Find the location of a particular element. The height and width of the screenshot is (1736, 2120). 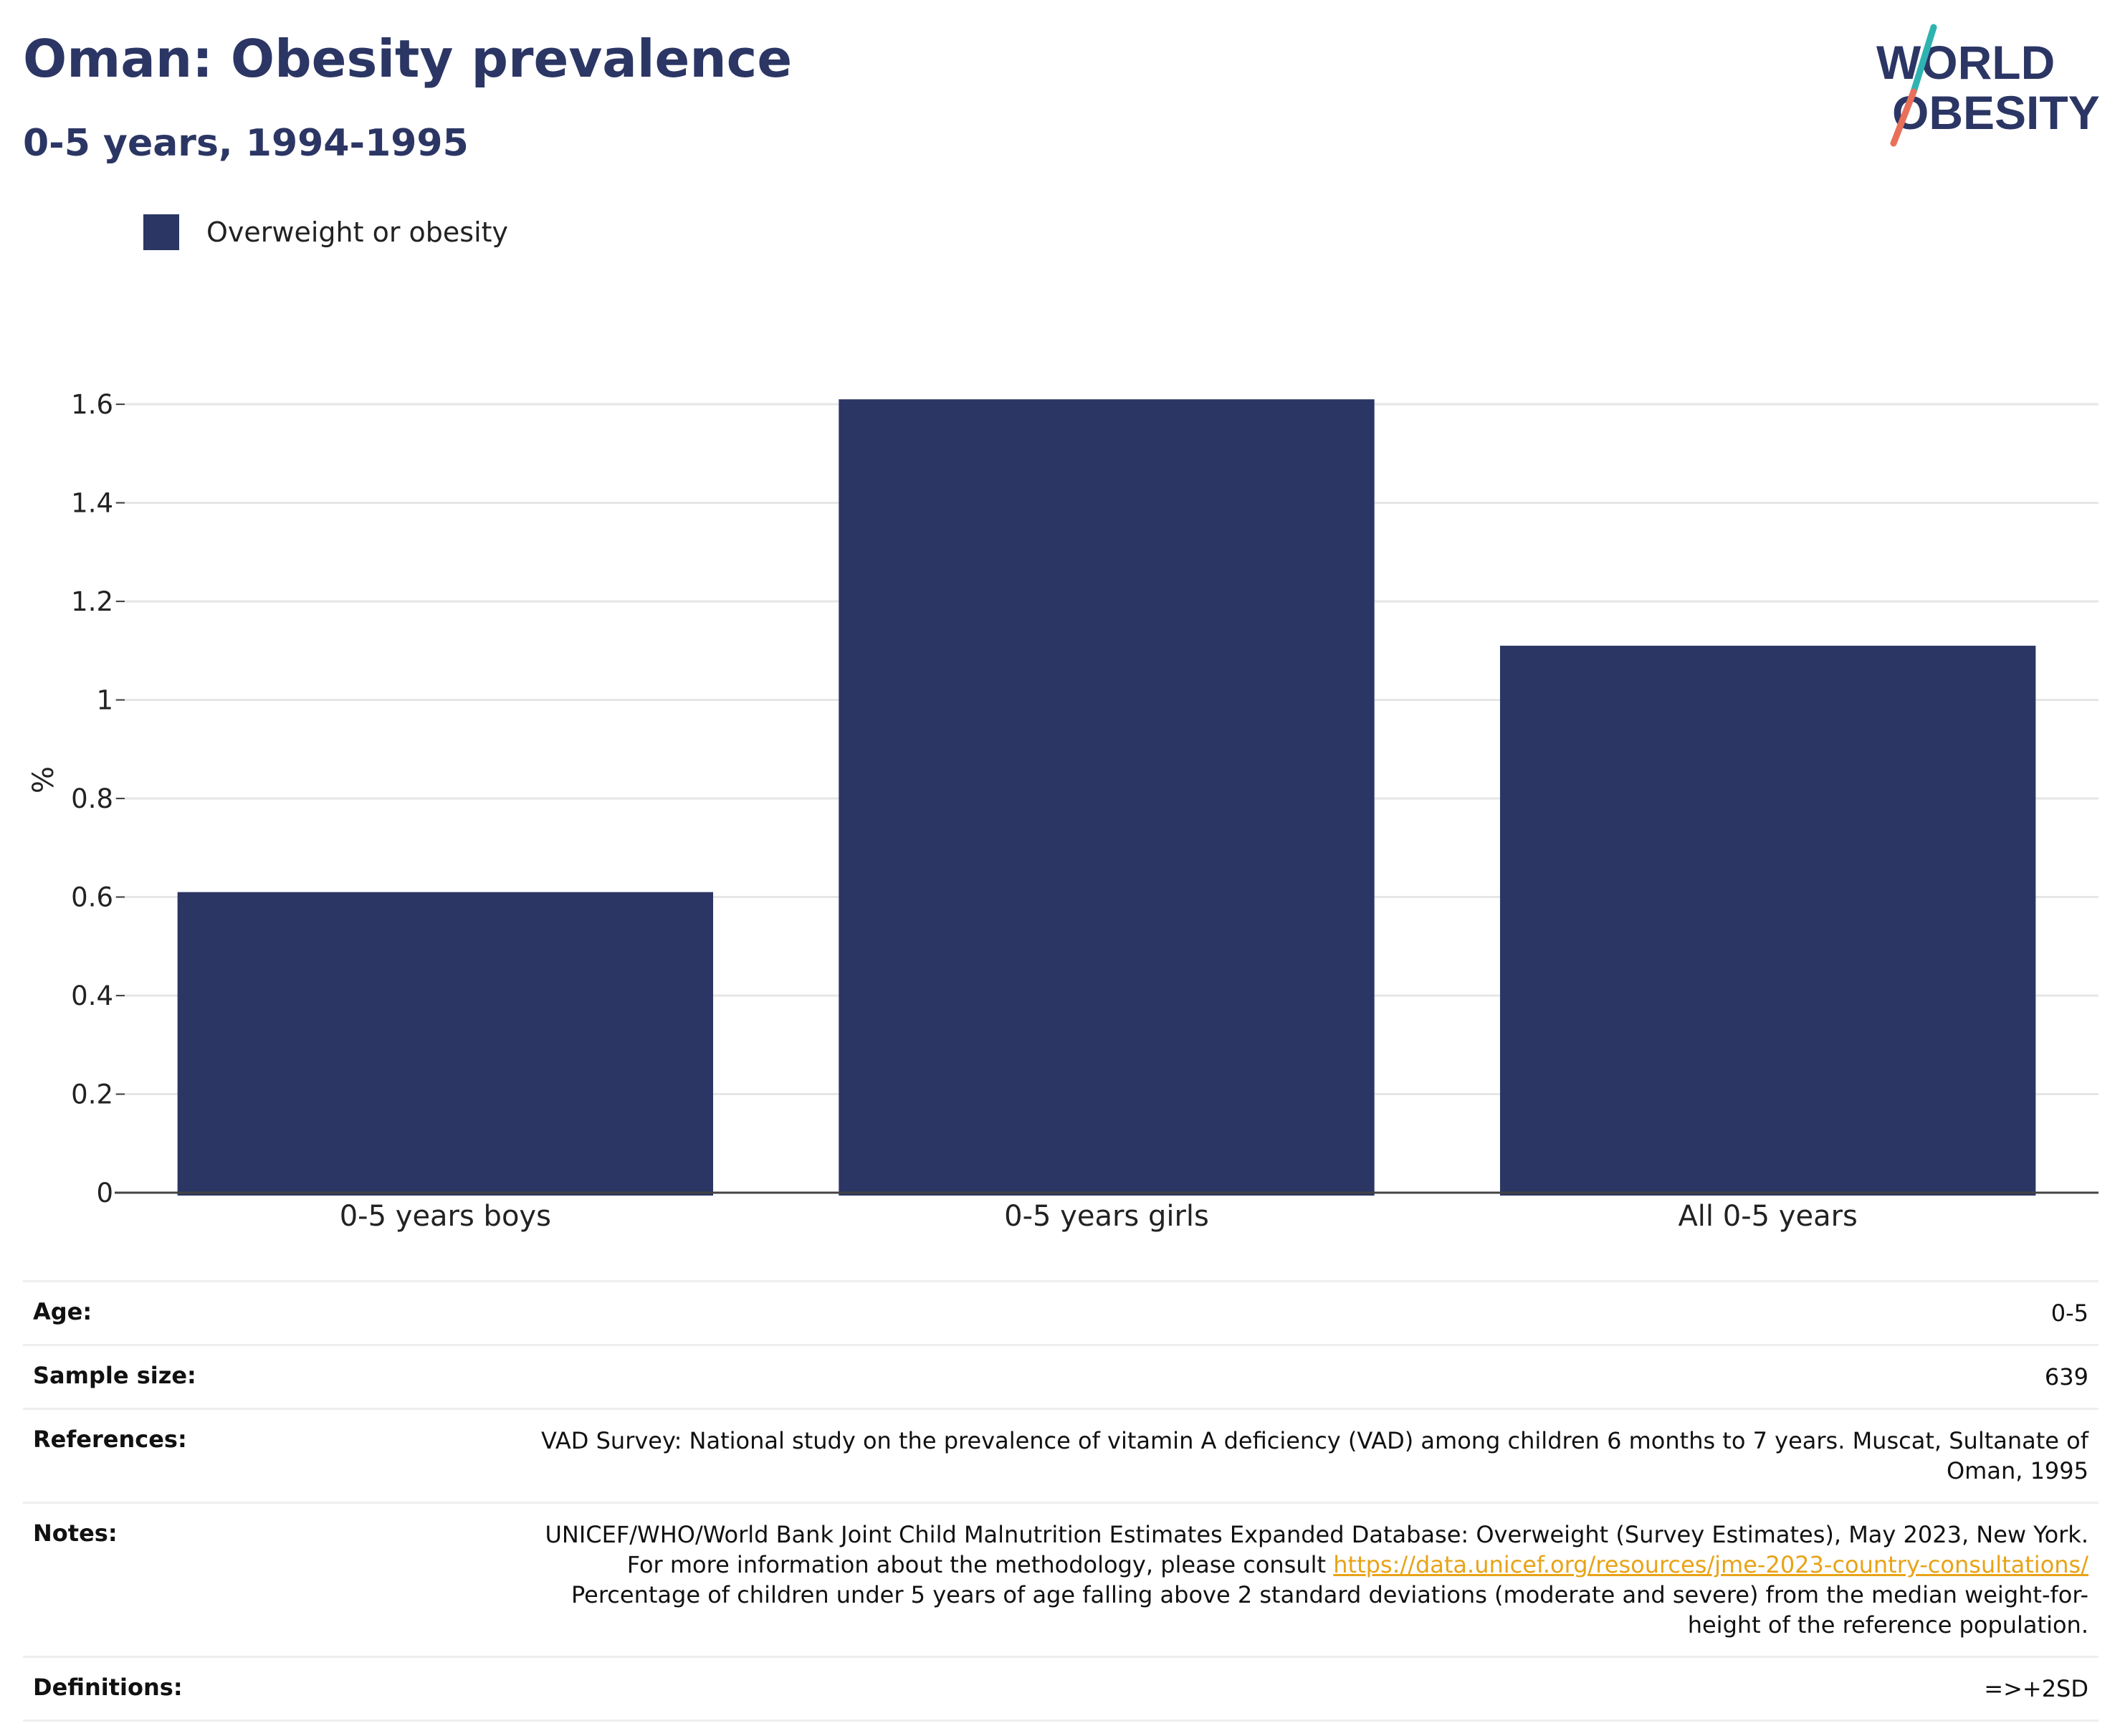

world-obesity-logo: WORLD OBESITY is located at coordinates (1988, 85).